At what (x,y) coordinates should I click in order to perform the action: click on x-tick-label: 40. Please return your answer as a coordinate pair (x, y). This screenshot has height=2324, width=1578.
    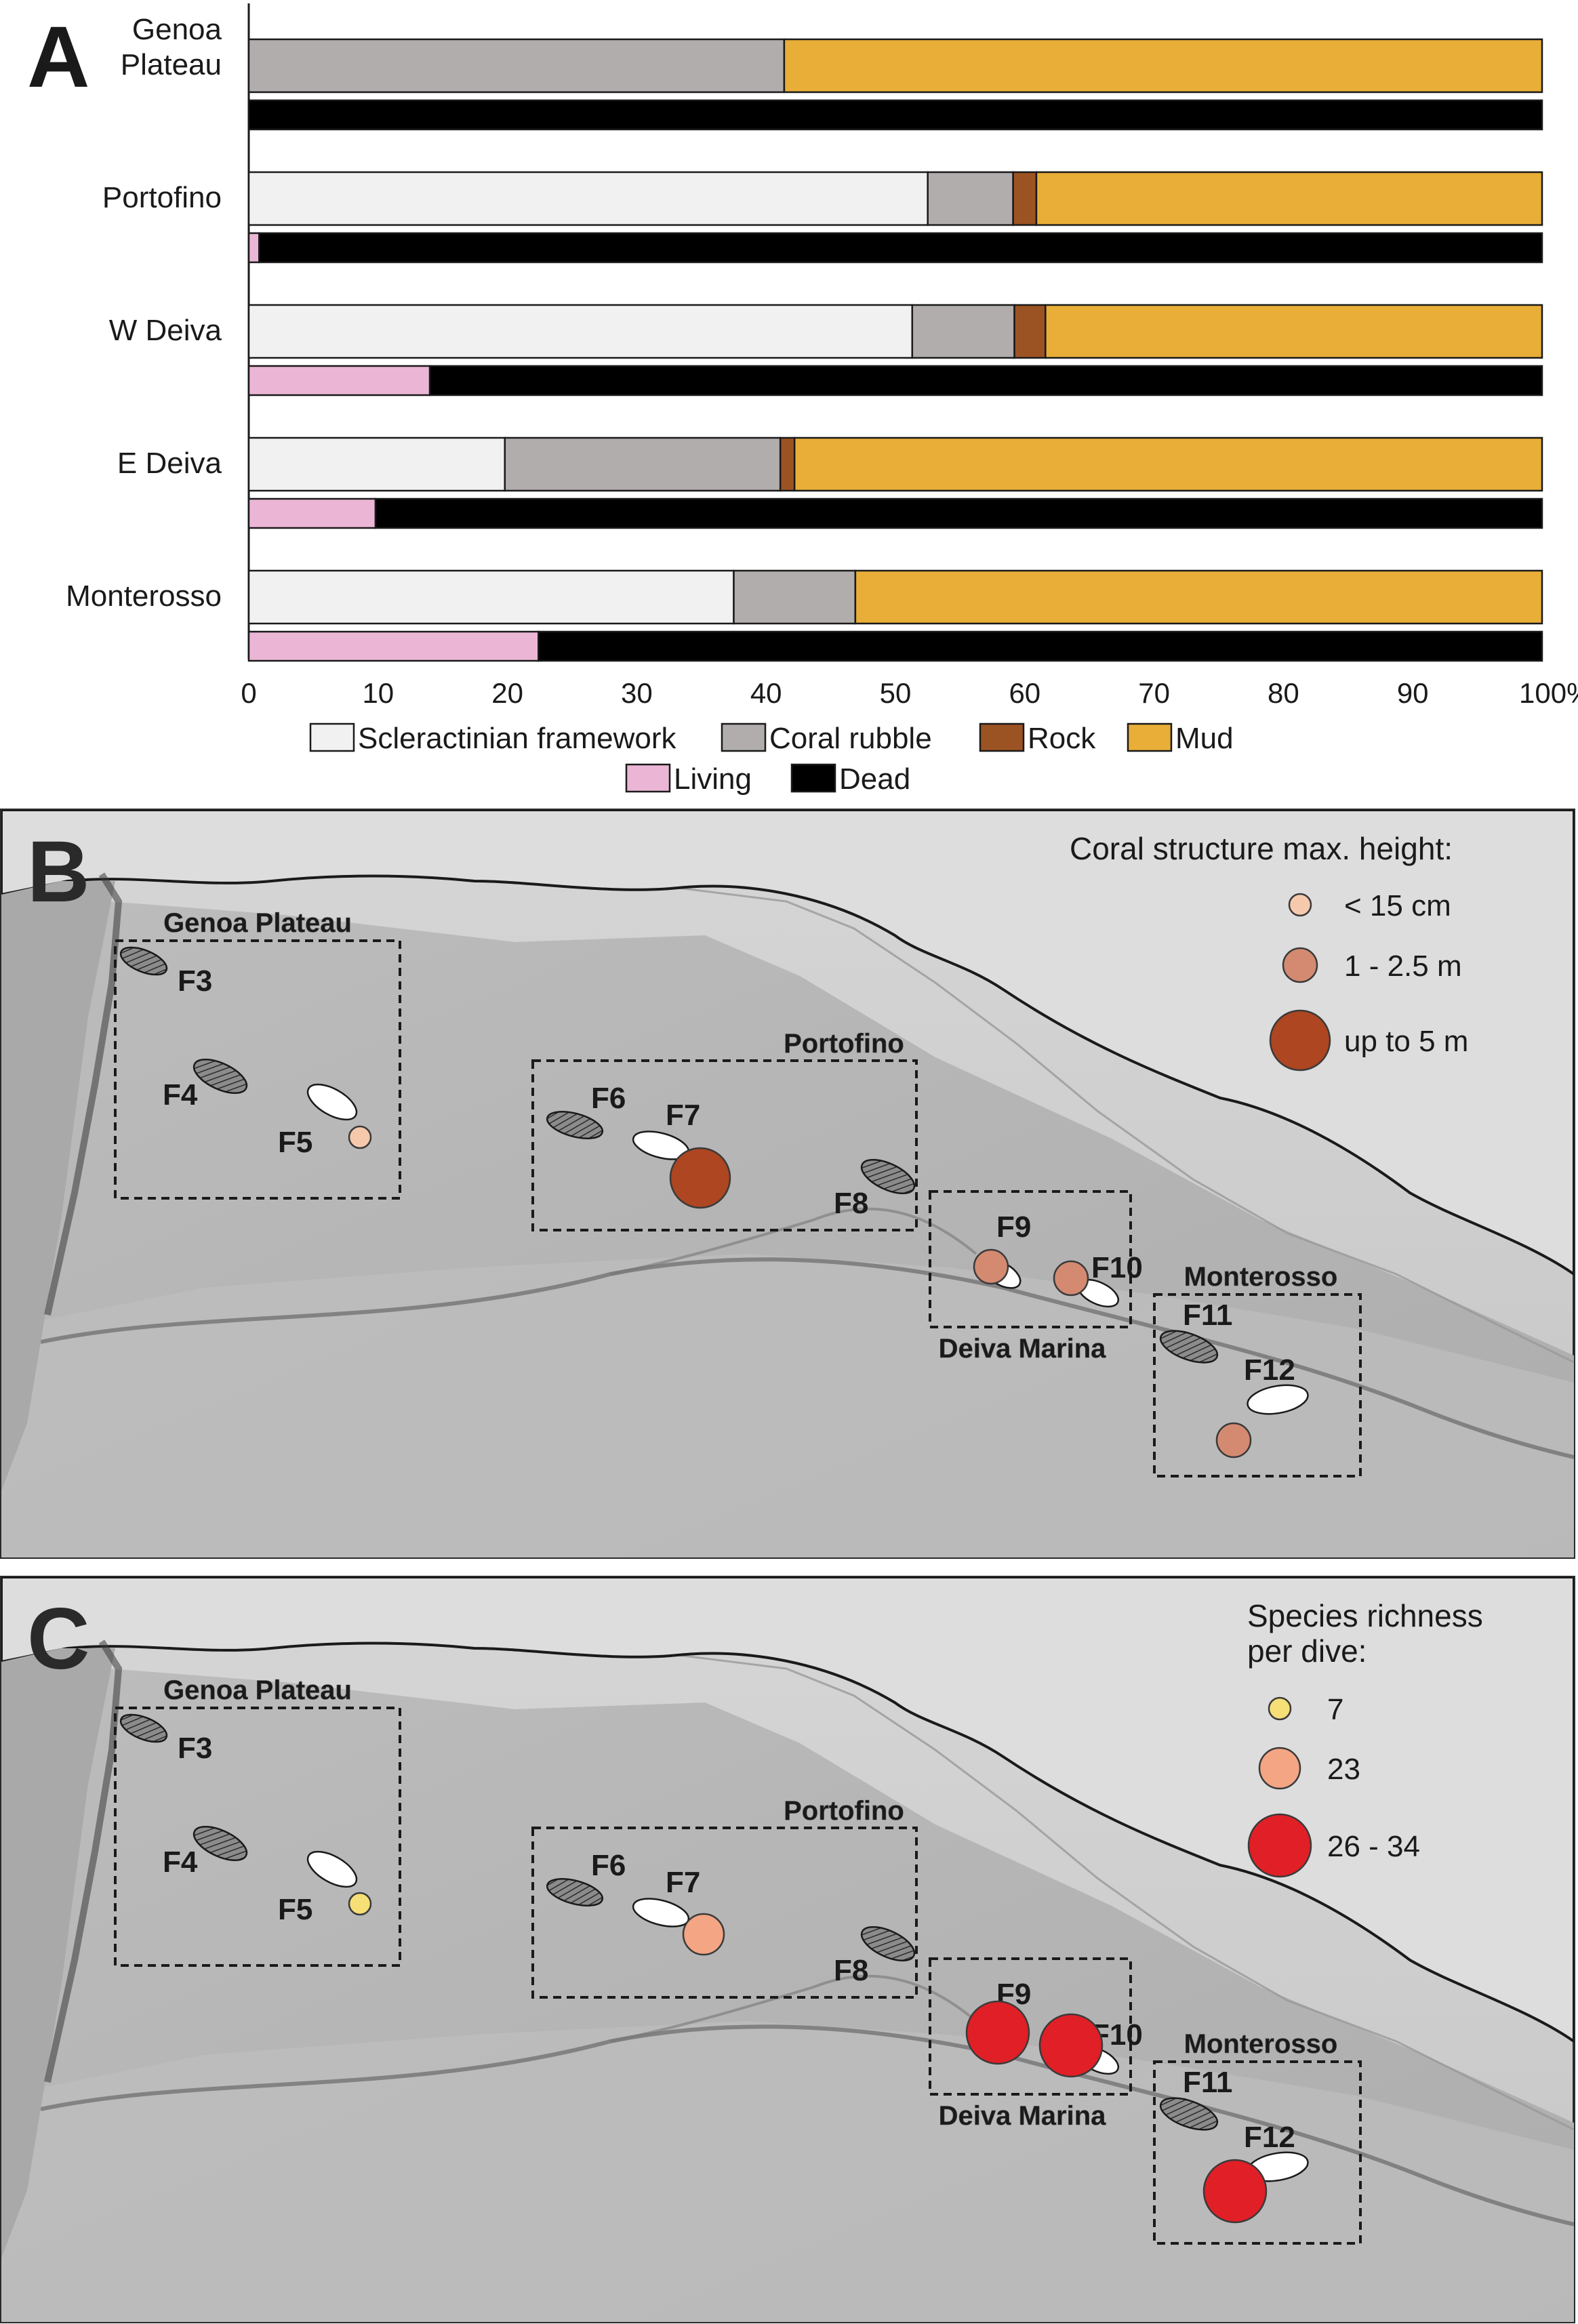
    Looking at the image, I should click on (766, 693).